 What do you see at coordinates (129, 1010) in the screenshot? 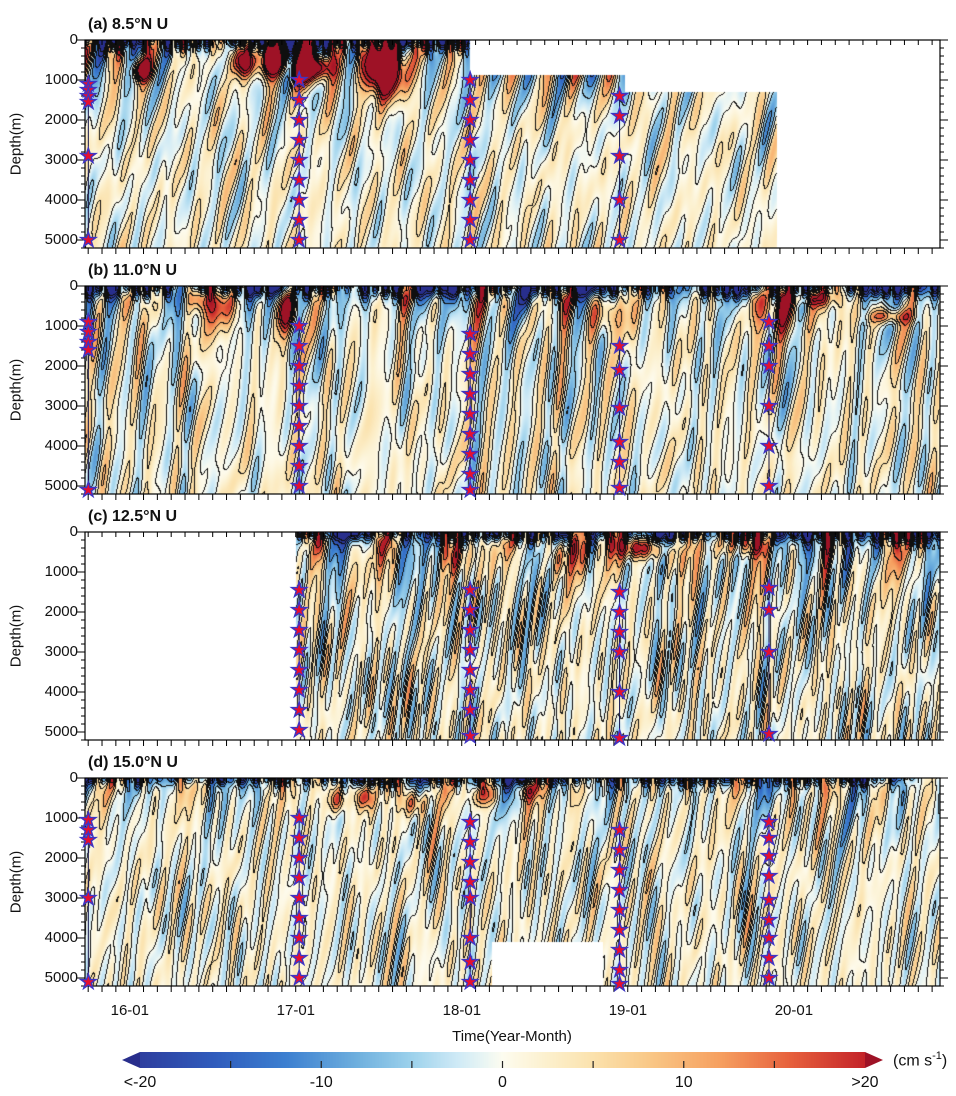
I see `x-tick-label-16-01: 16-01` at bounding box center [129, 1010].